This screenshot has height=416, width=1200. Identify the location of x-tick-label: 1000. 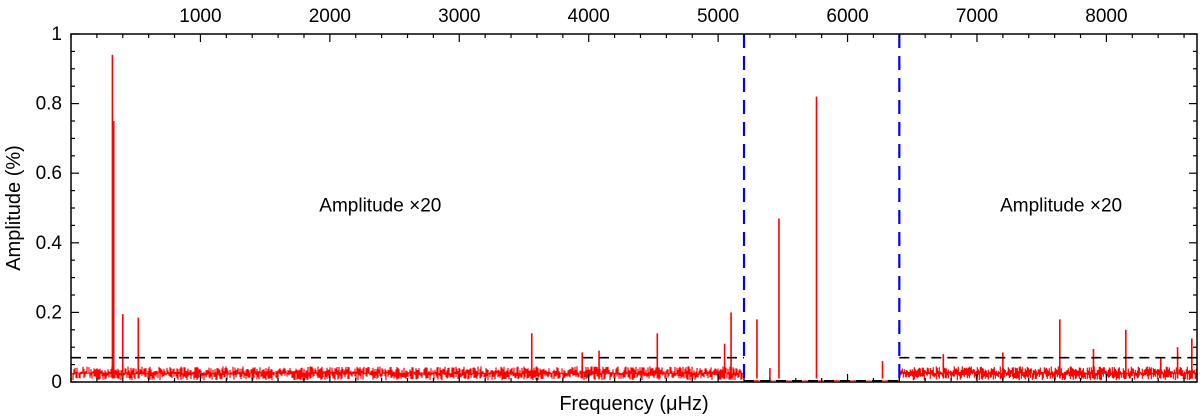
(200, 16).